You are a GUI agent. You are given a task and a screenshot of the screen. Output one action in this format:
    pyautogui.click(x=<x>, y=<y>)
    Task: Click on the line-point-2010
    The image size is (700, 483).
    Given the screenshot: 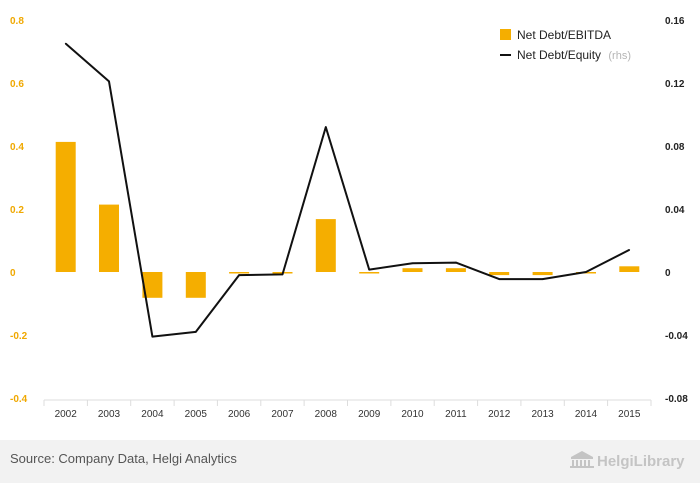 What is the action you would take?
    pyautogui.click(x=412, y=263)
    